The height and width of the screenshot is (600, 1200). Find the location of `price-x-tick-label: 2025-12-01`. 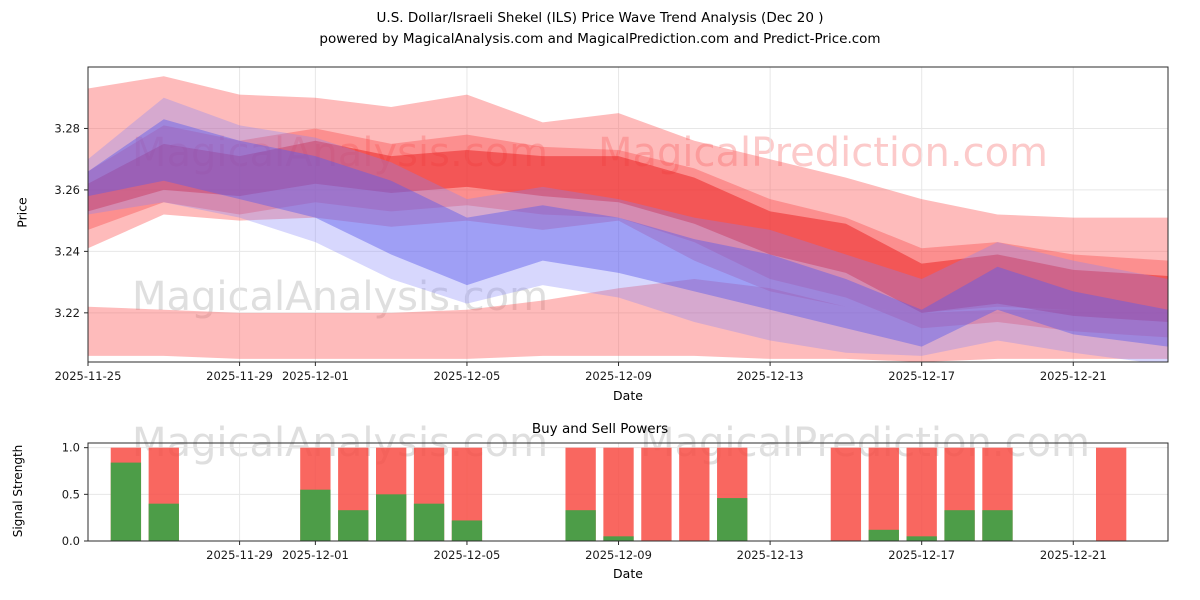

price-x-tick-label: 2025-12-01 is located at coordinates (315, 376).